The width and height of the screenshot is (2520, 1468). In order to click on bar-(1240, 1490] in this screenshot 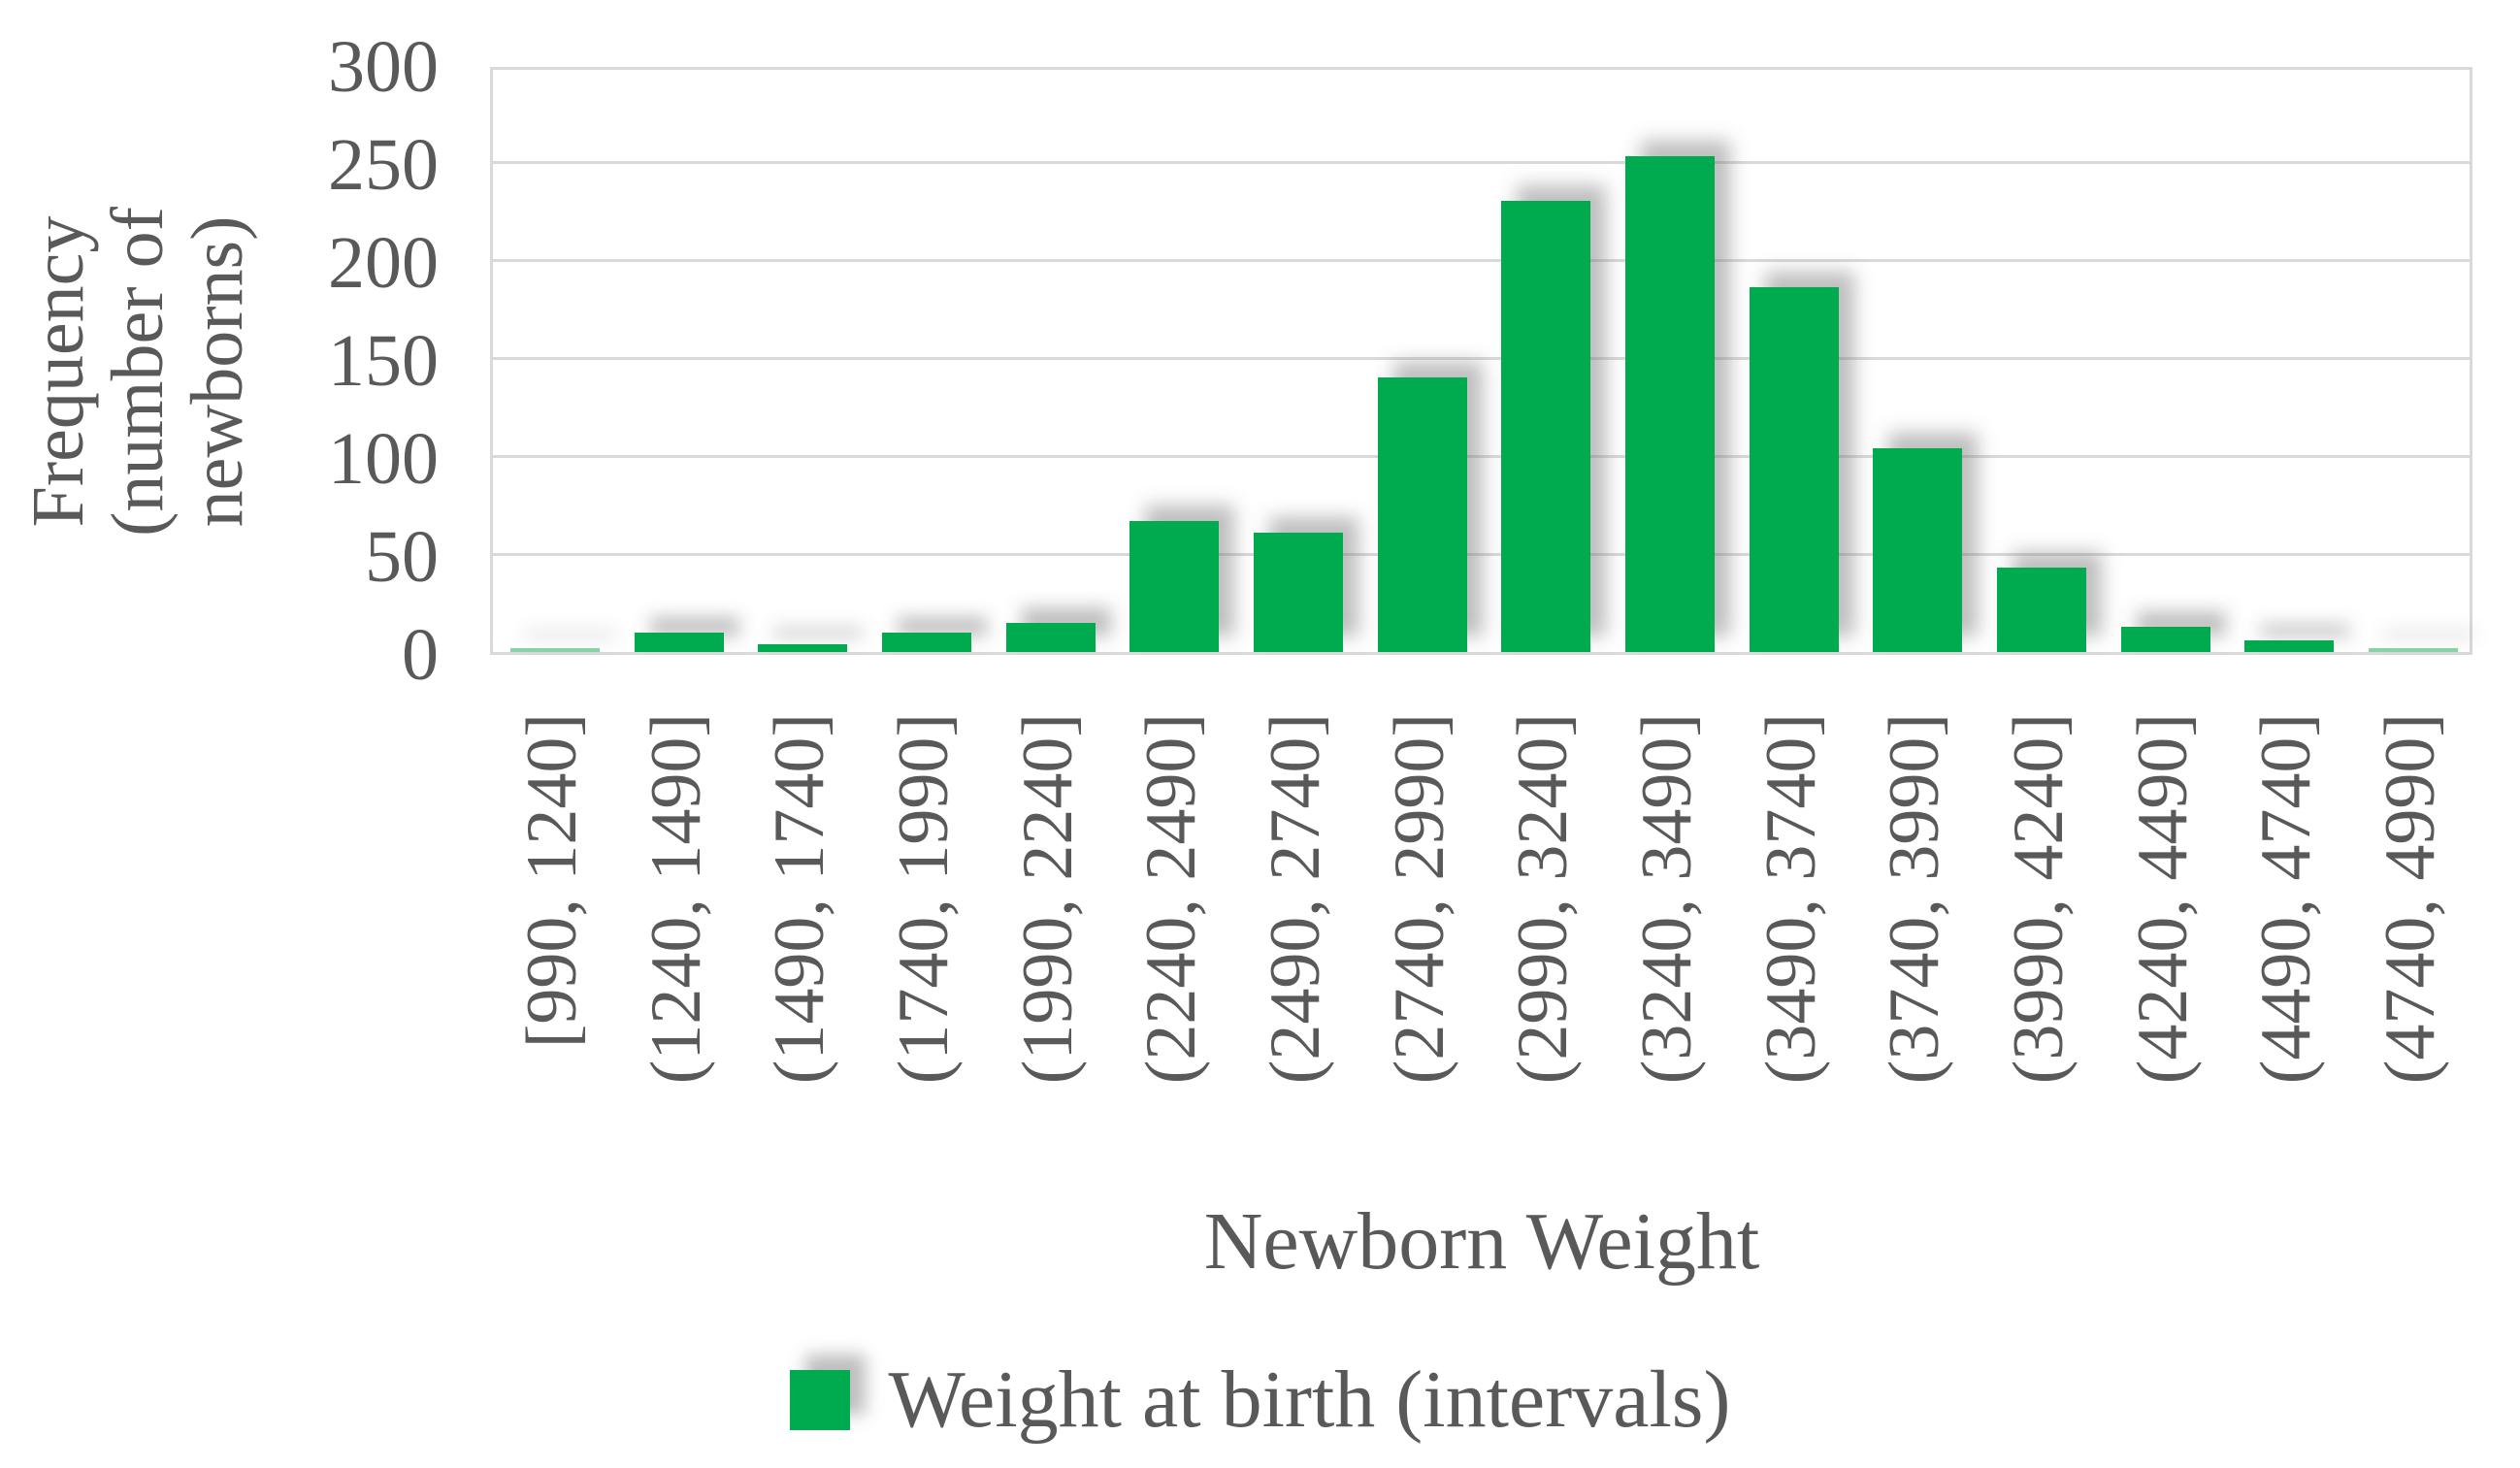, I will do `click(679, 642)`.